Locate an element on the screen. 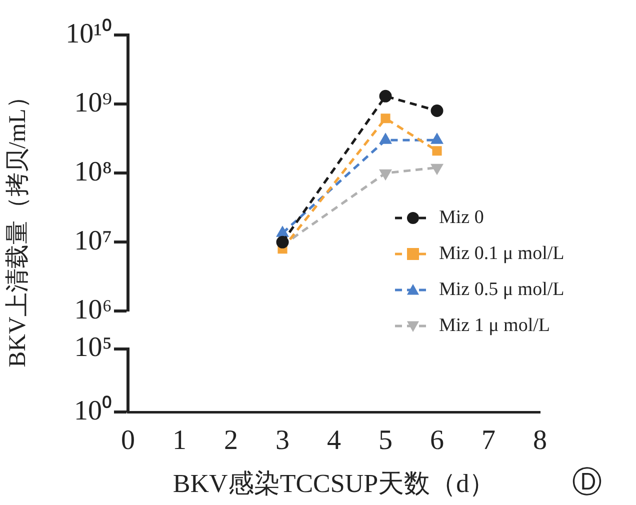 This screenshot has width=636, height=505. x-tick-label: 7 is located at coordinates (489, 440).